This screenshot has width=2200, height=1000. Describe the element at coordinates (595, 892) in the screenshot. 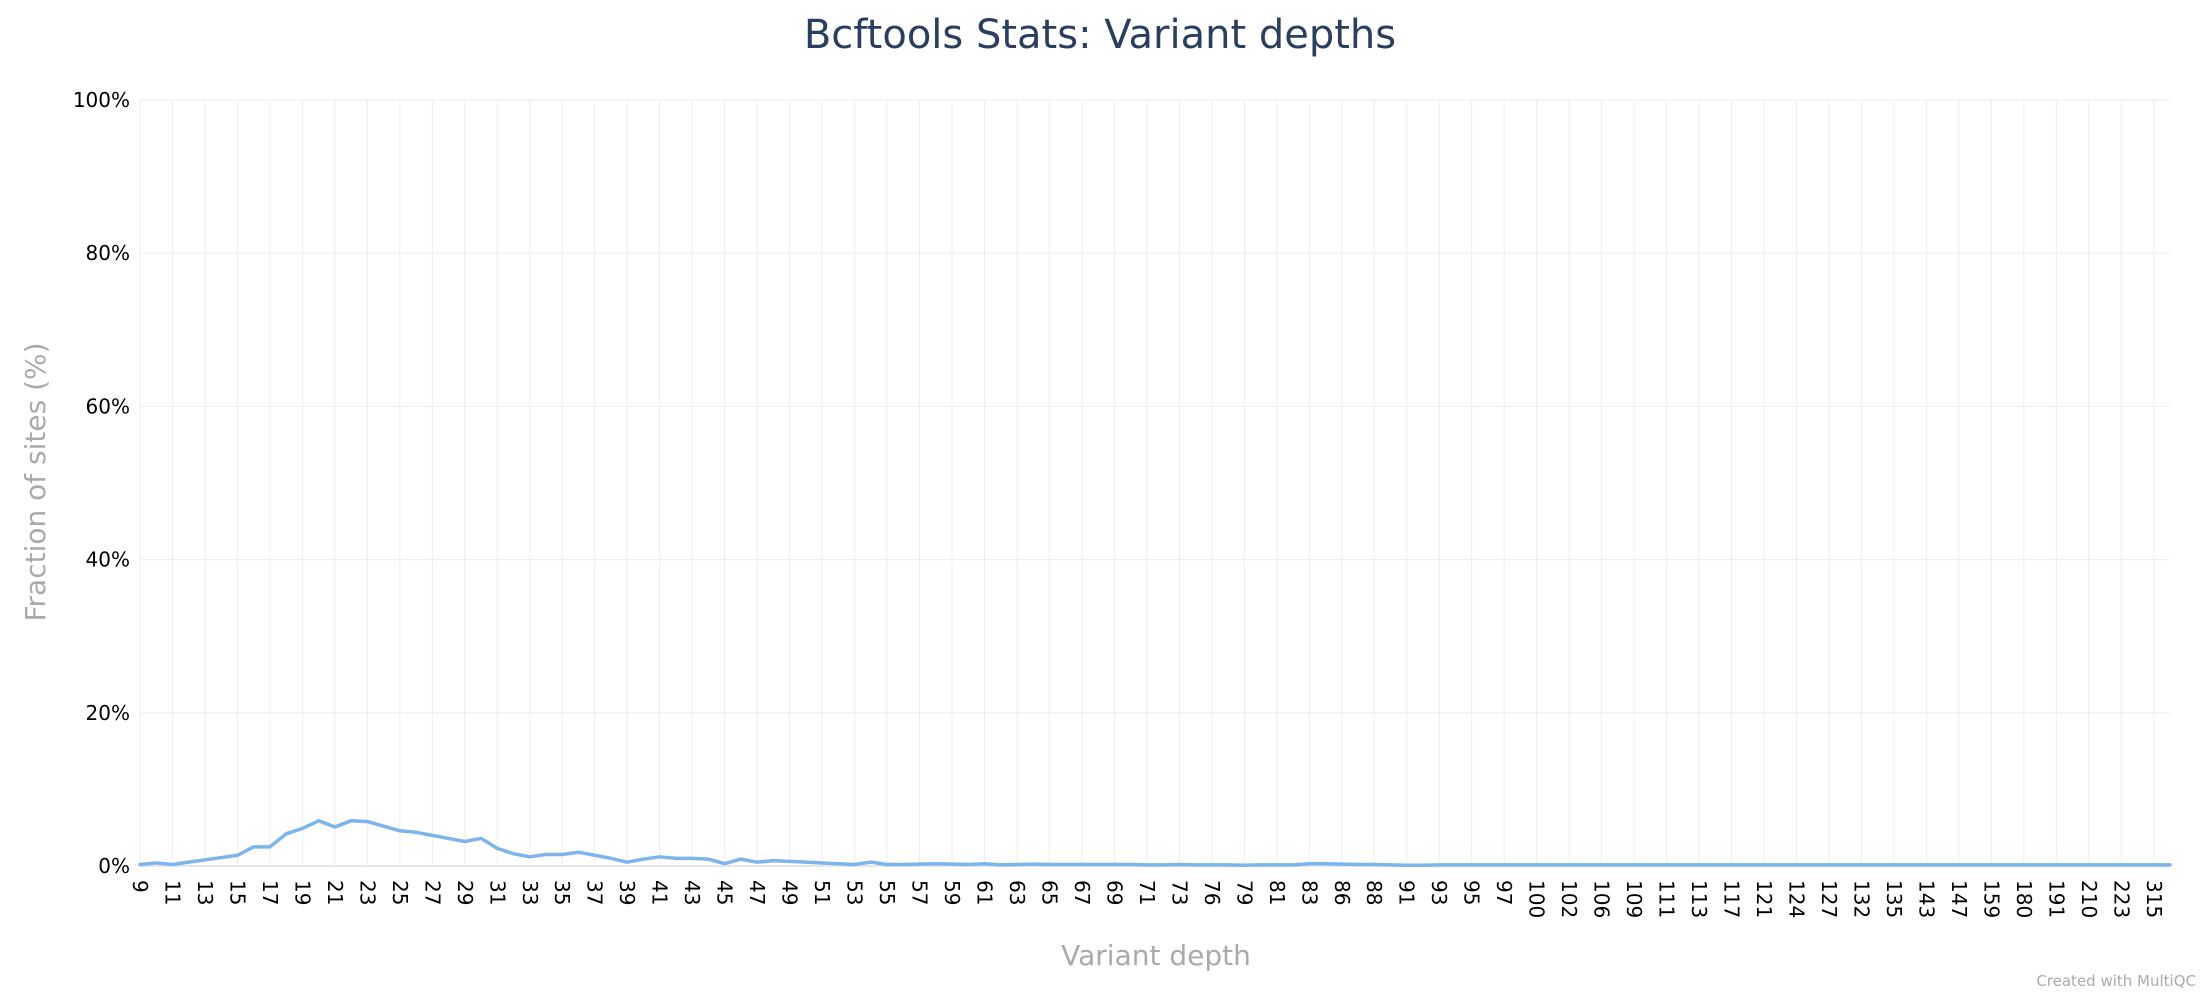

I see `x-tick-label: 37` at that location.